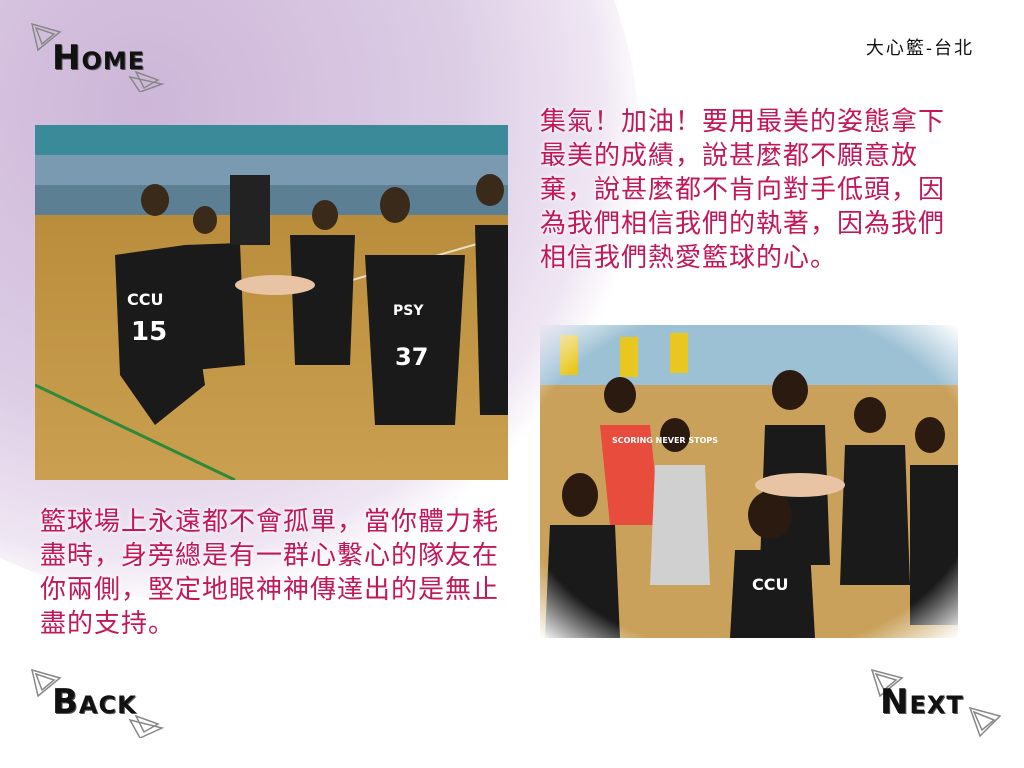  Describe the element at coordinates (149, 332) in the screenshot. I see `jersey-number-15: 15` at that location.